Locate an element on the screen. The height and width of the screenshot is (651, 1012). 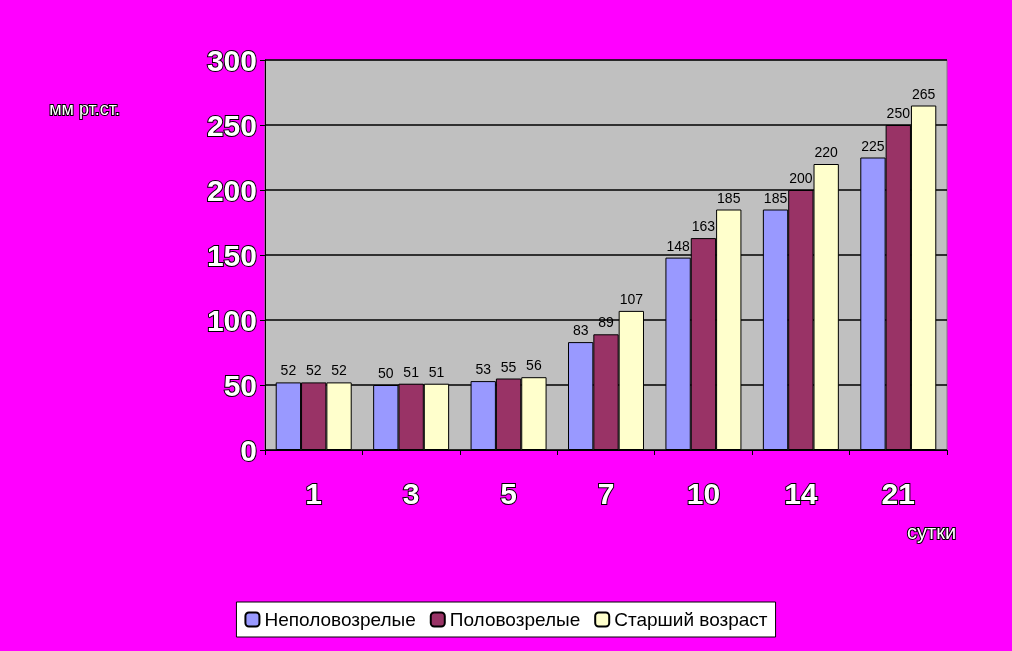
data-label: 53 is located at coordinates (483, 369).